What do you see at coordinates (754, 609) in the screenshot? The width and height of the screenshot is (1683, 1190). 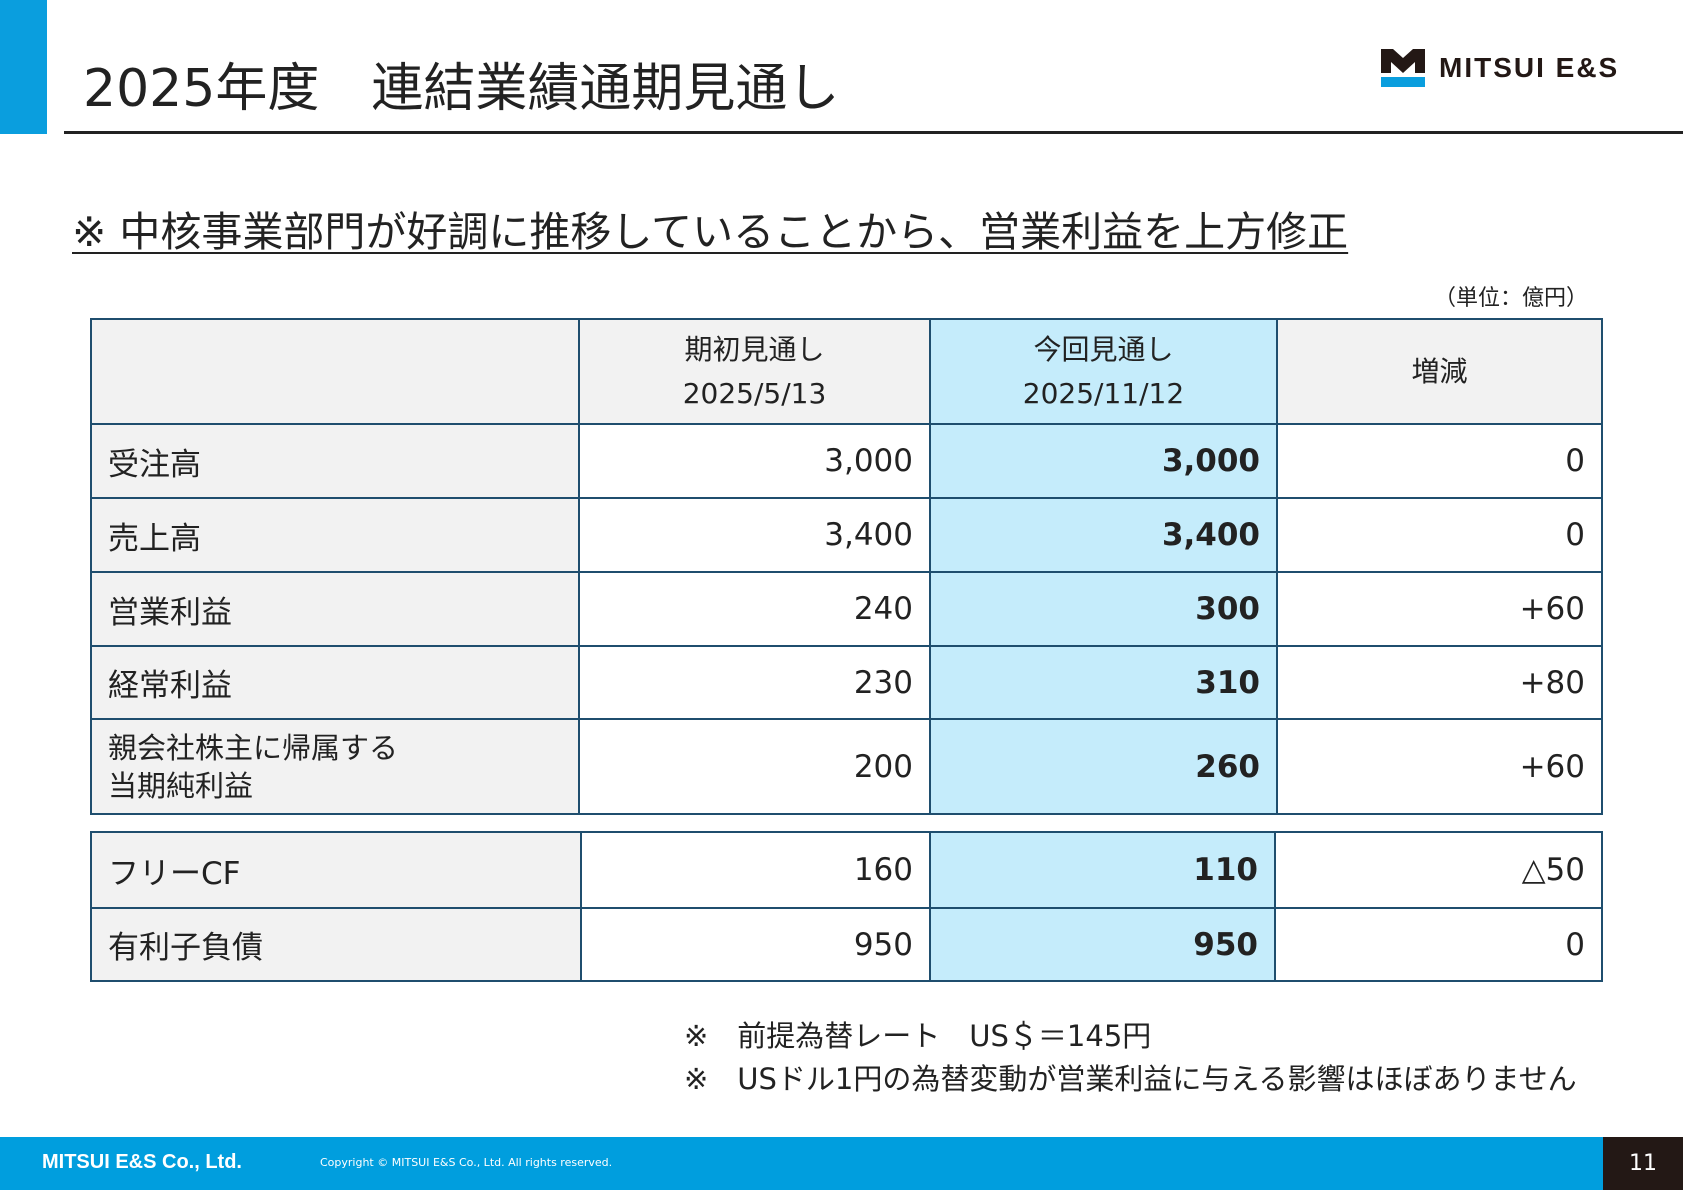 I see `initial-value: 240` at bounding box center [754, 609].